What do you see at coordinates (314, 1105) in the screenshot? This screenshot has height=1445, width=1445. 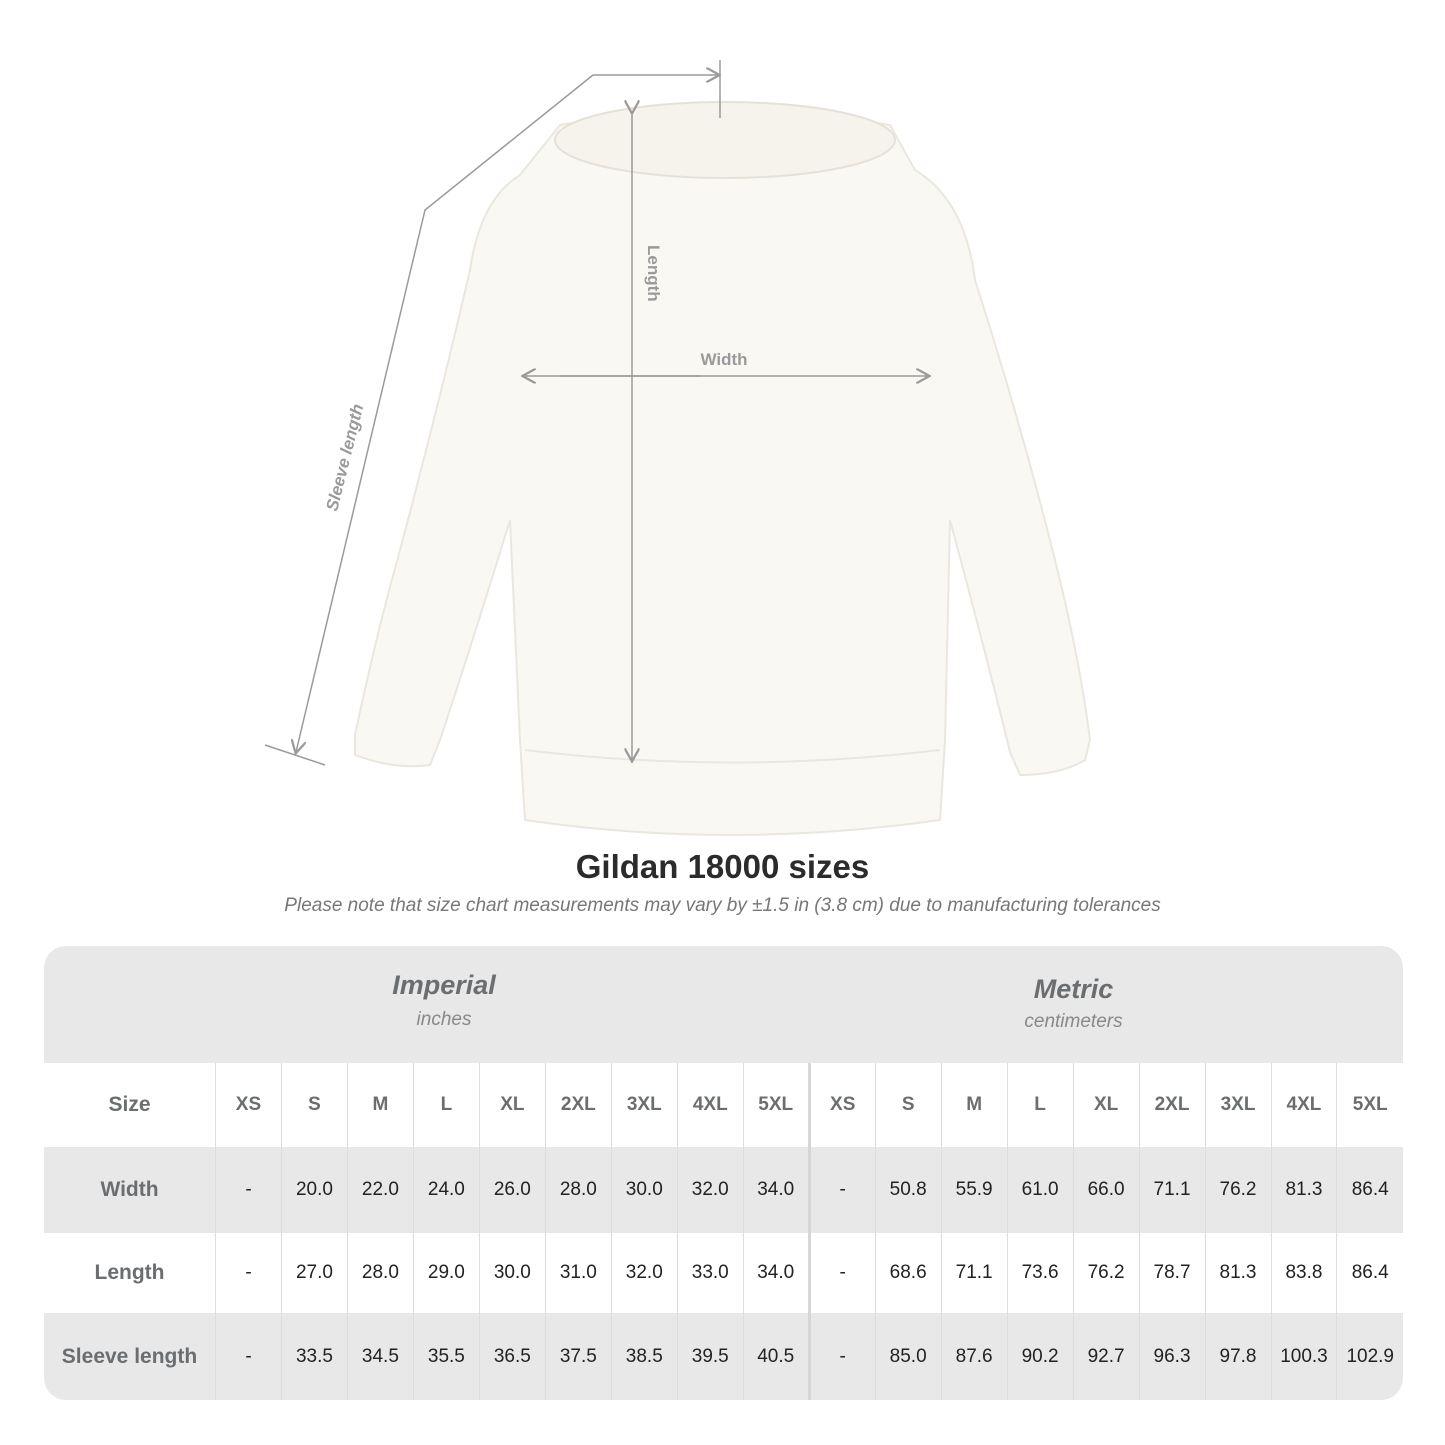 I see `imperial-size-s: S` at bounding box center [314, 1105].